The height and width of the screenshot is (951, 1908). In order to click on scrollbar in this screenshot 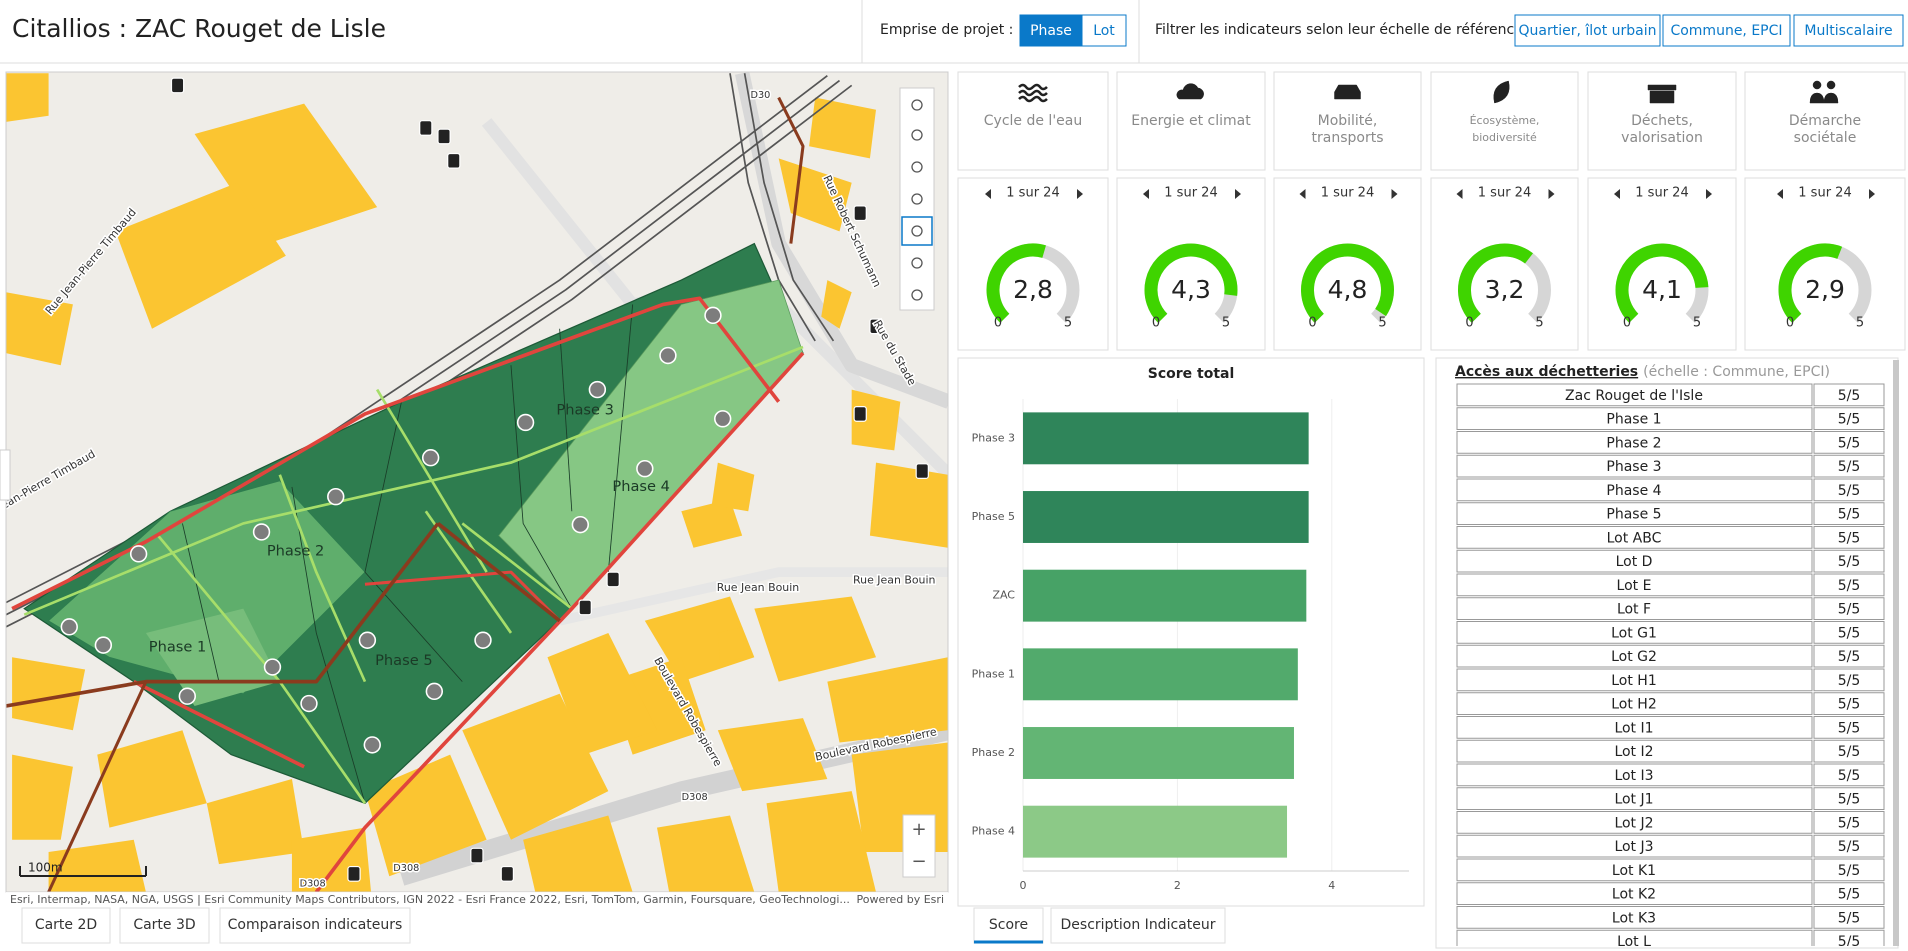, I will do `click(1896, 653)`.